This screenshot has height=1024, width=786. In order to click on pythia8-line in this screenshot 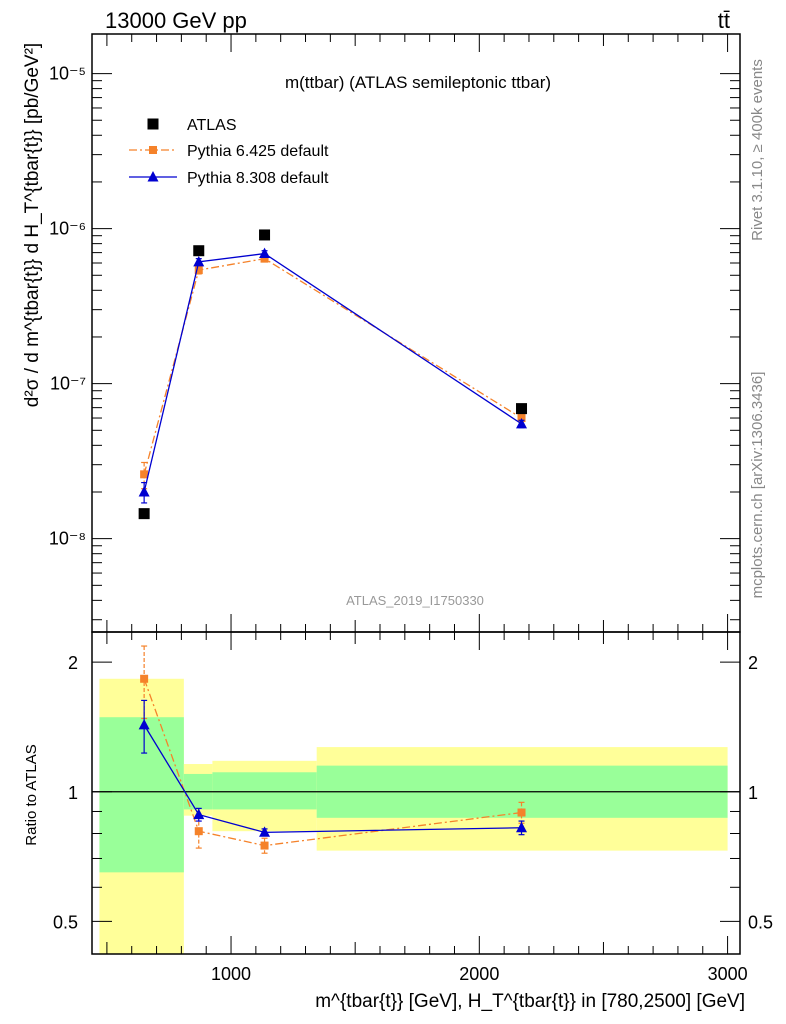, I will do `click(332, 372)`.